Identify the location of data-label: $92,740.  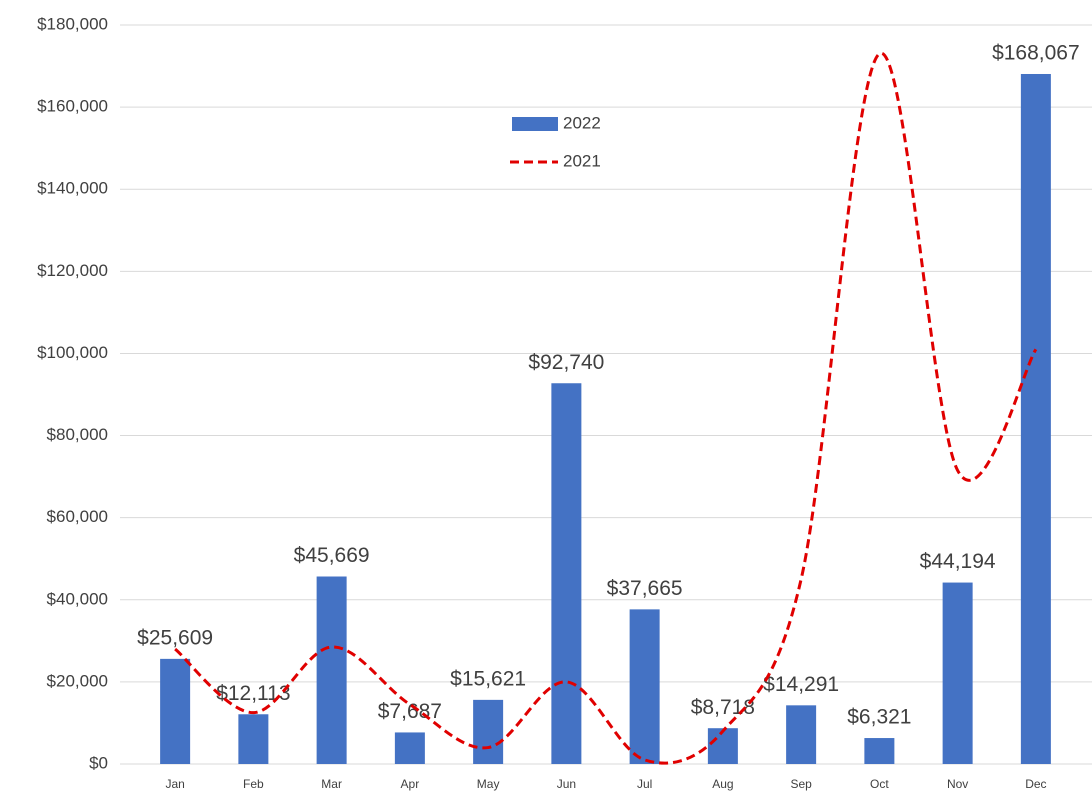
(566, 362).